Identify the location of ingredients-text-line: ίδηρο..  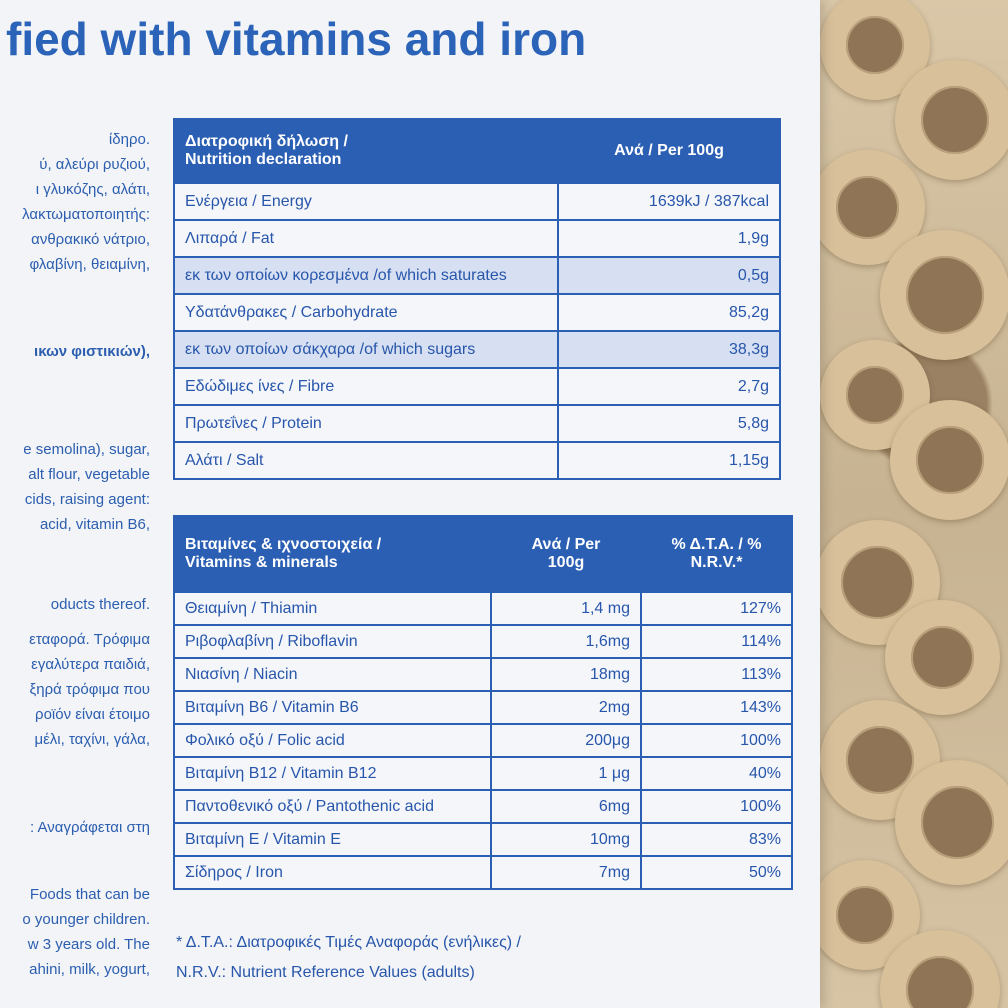
(129, 139).